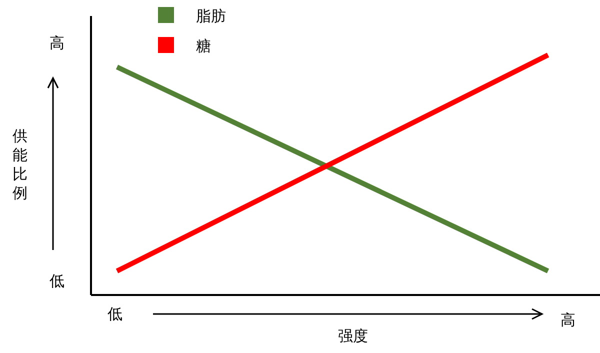 Image resolution: width=600 pixels, height=353 pixels. I want to click on legend-label: 糖, so click(203, 46).